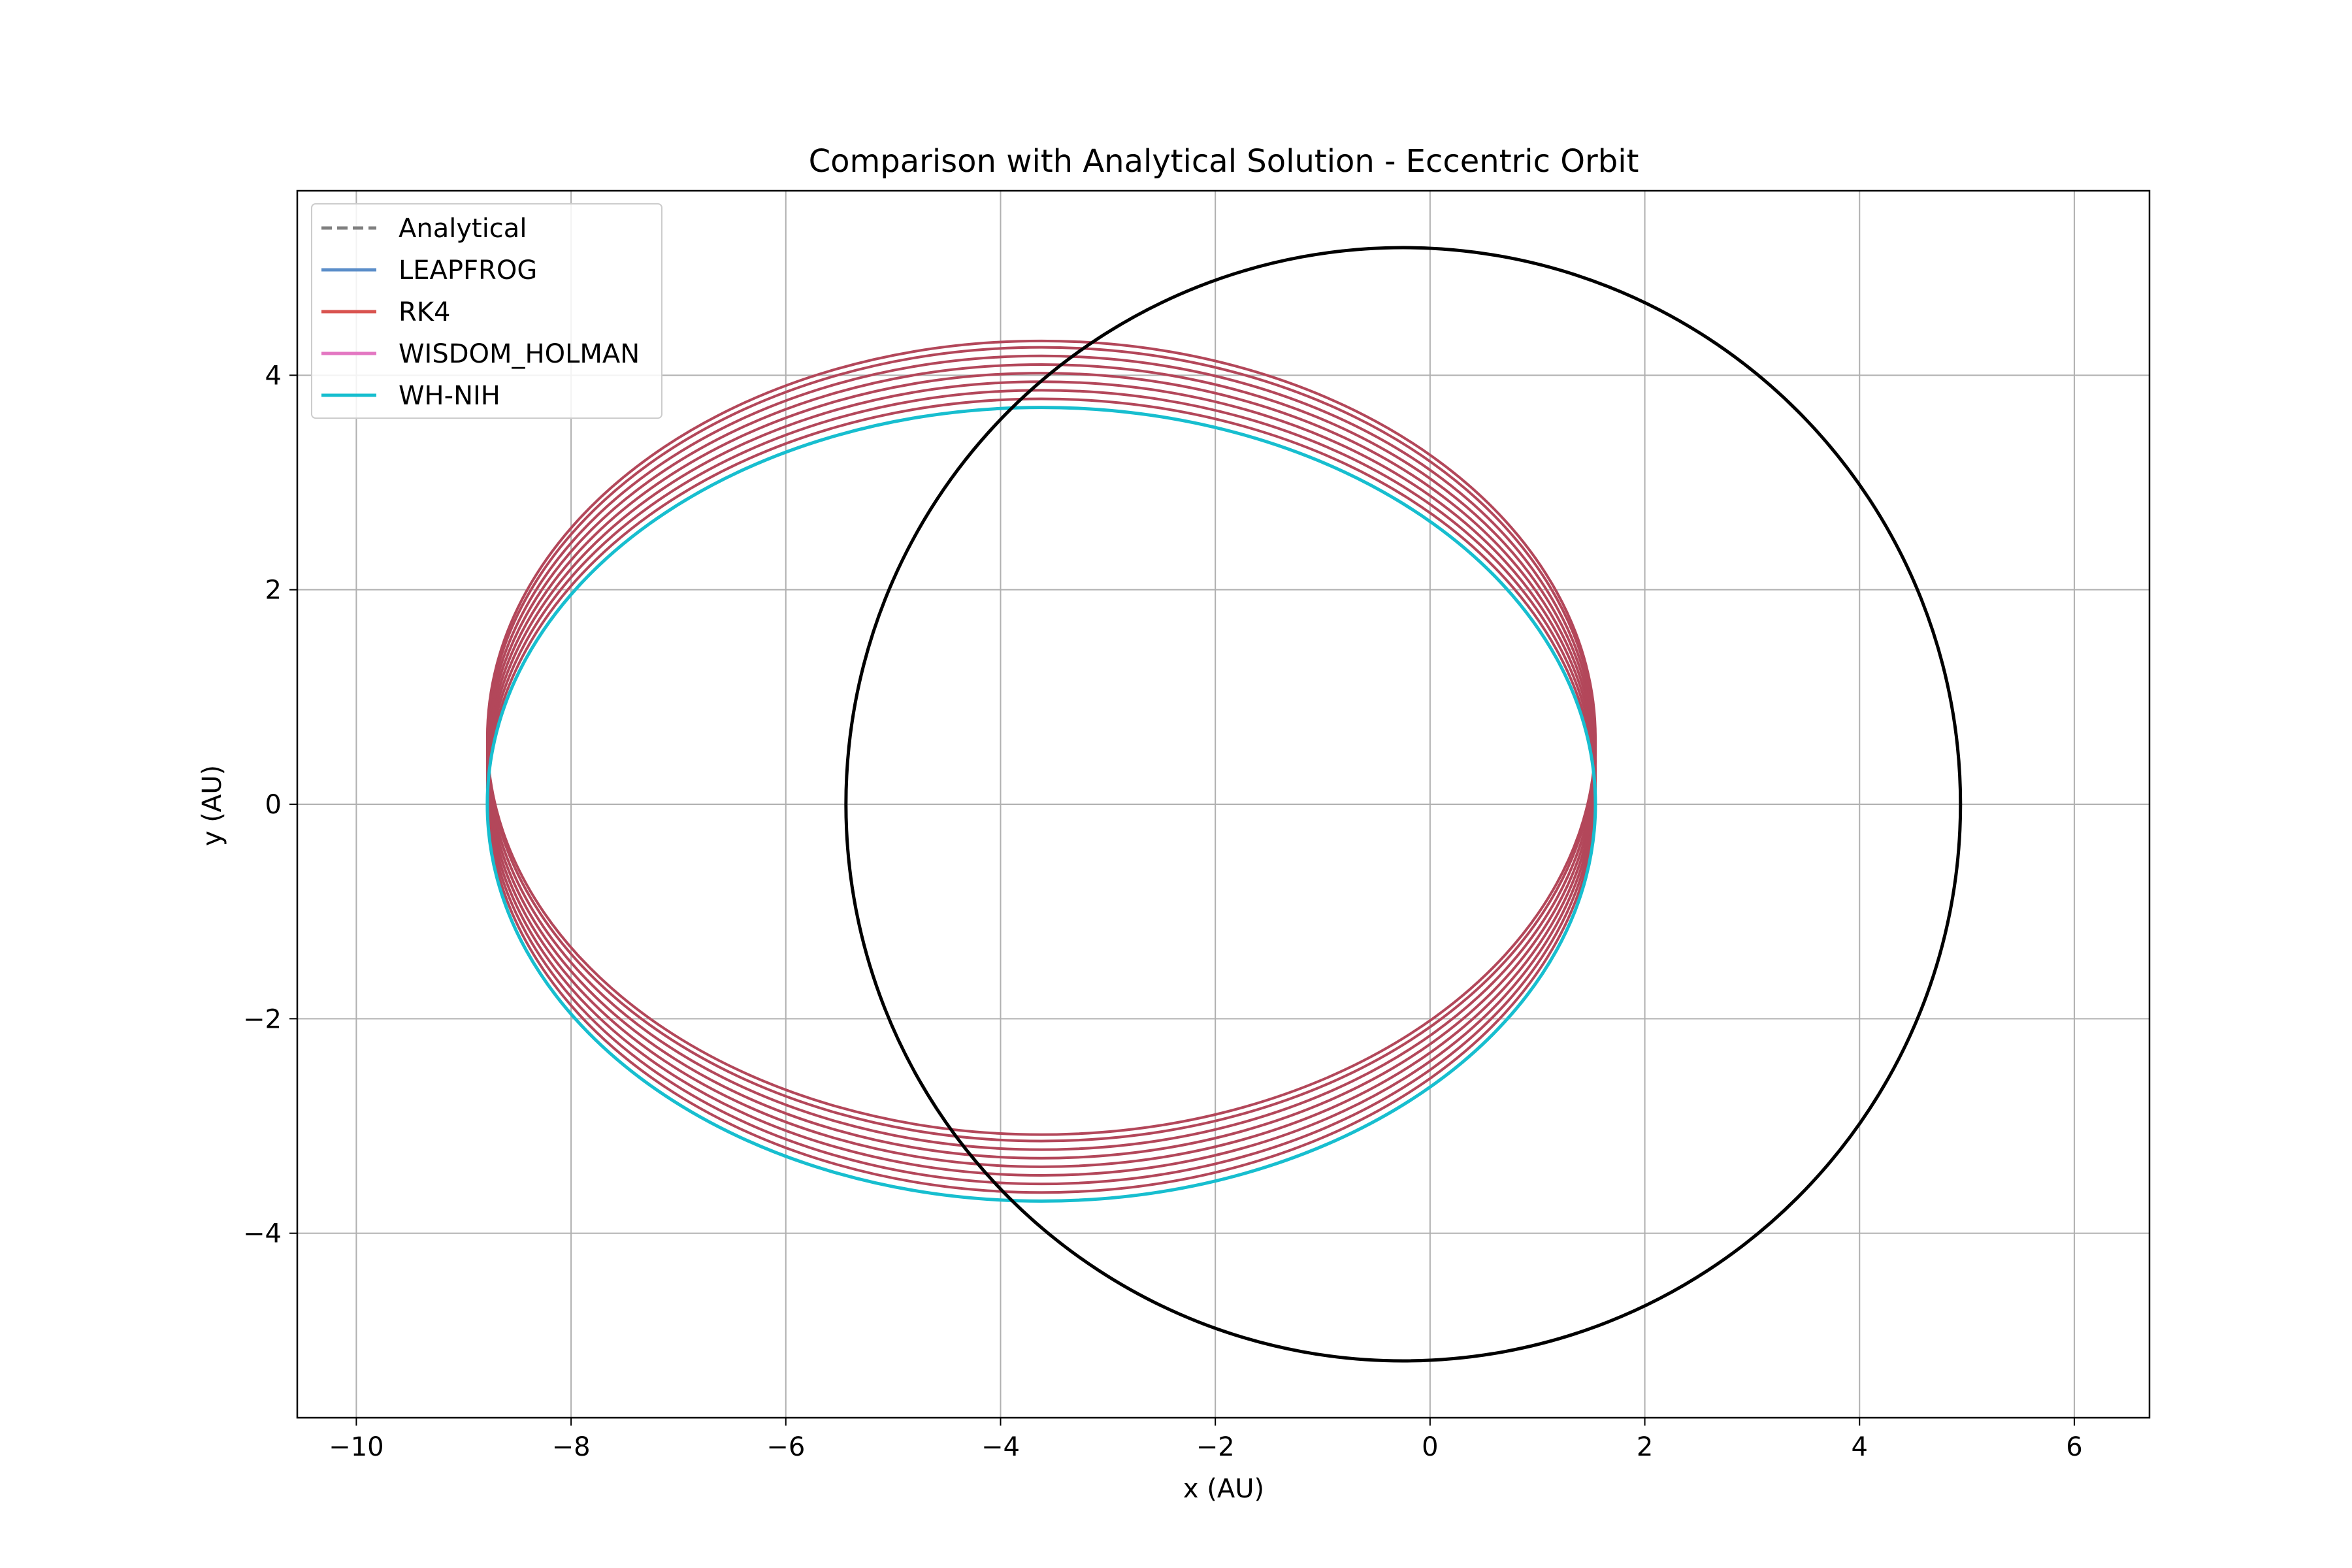  I want to click on y-tick-label: −2, so click(262, 1019).